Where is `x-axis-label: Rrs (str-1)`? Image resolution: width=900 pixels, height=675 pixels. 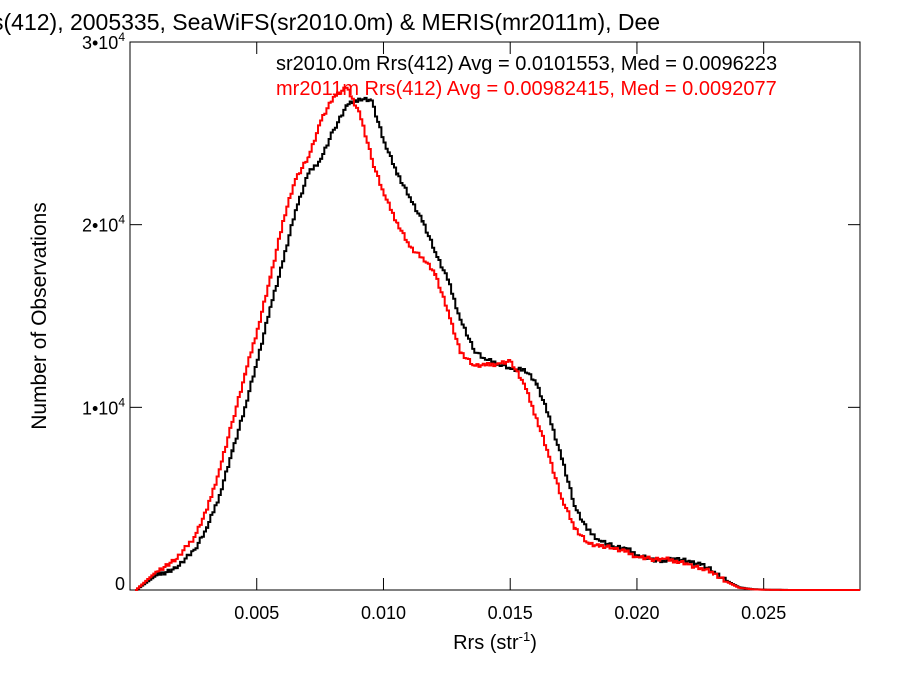
x-axis-label: Rrs (str-1) is located at coordinates (495, 641).